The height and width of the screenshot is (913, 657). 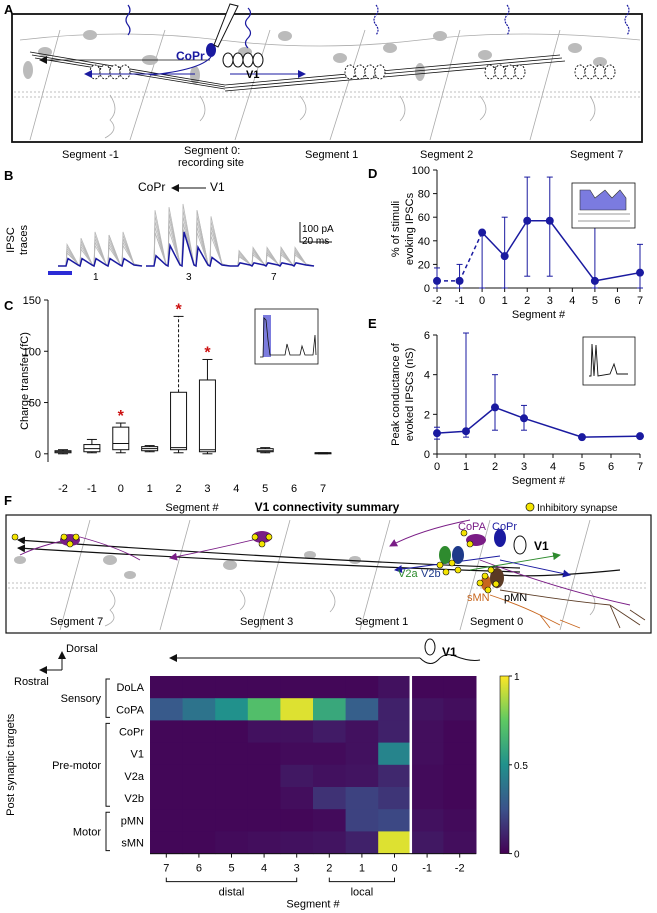 I want to click on y-tick-label: 60, so click(x=424, y=218).